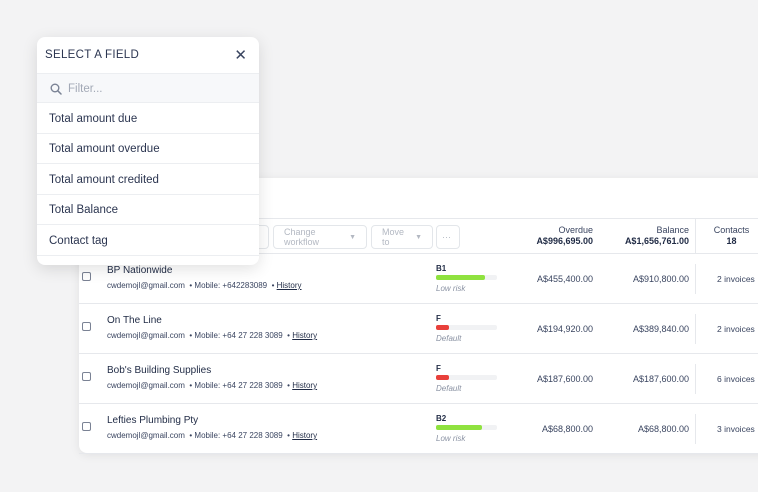 Image resolution: width=758 pixels, height=492 pixels. What do you see at coordinates (158, 89) in the screenshot?
I see `filter-input` at bounding box center [158, 89].